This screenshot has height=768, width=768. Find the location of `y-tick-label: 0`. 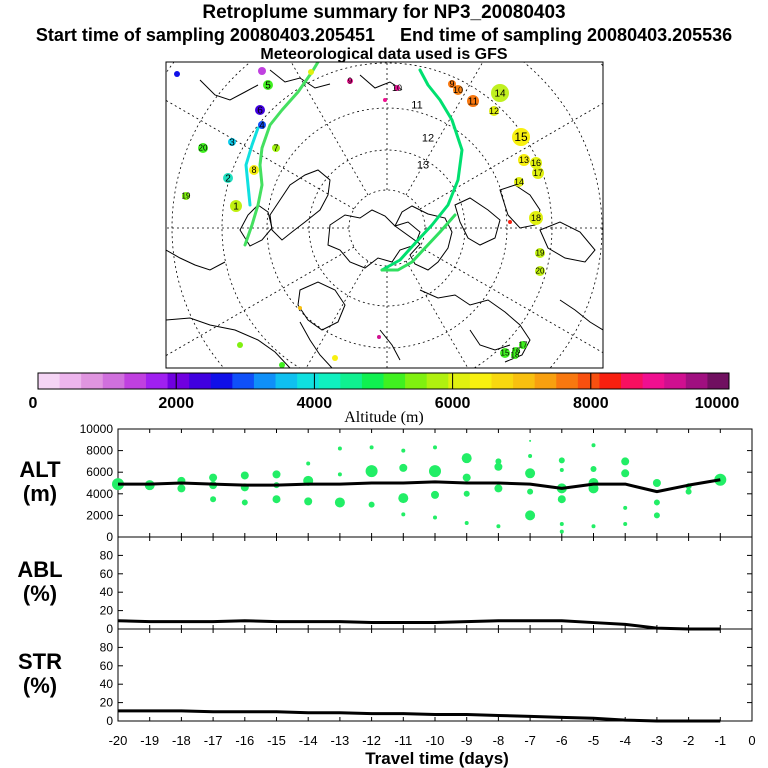

y-tick-label: 0 is located at coordinates (109, 629).